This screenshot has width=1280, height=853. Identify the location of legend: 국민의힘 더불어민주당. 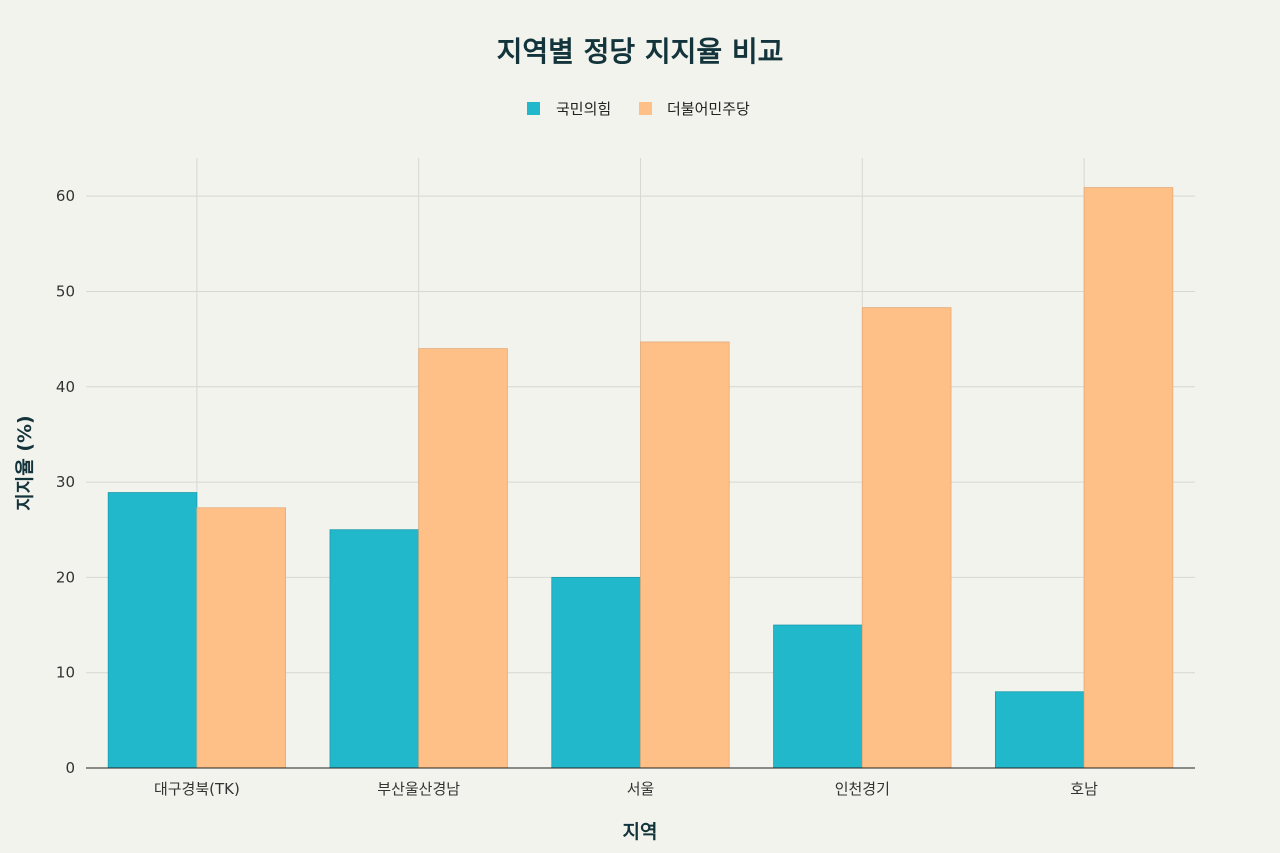
(638, 109).